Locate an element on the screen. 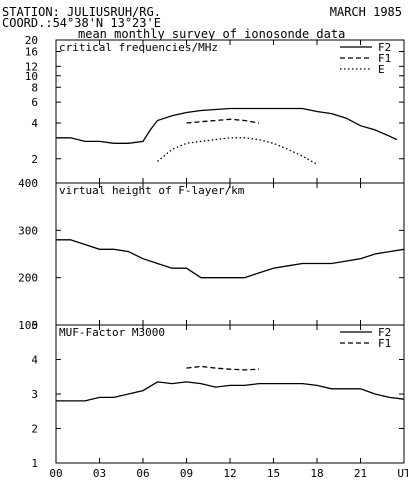  y-tick-label: 100 is located at coordinates (28, 325).